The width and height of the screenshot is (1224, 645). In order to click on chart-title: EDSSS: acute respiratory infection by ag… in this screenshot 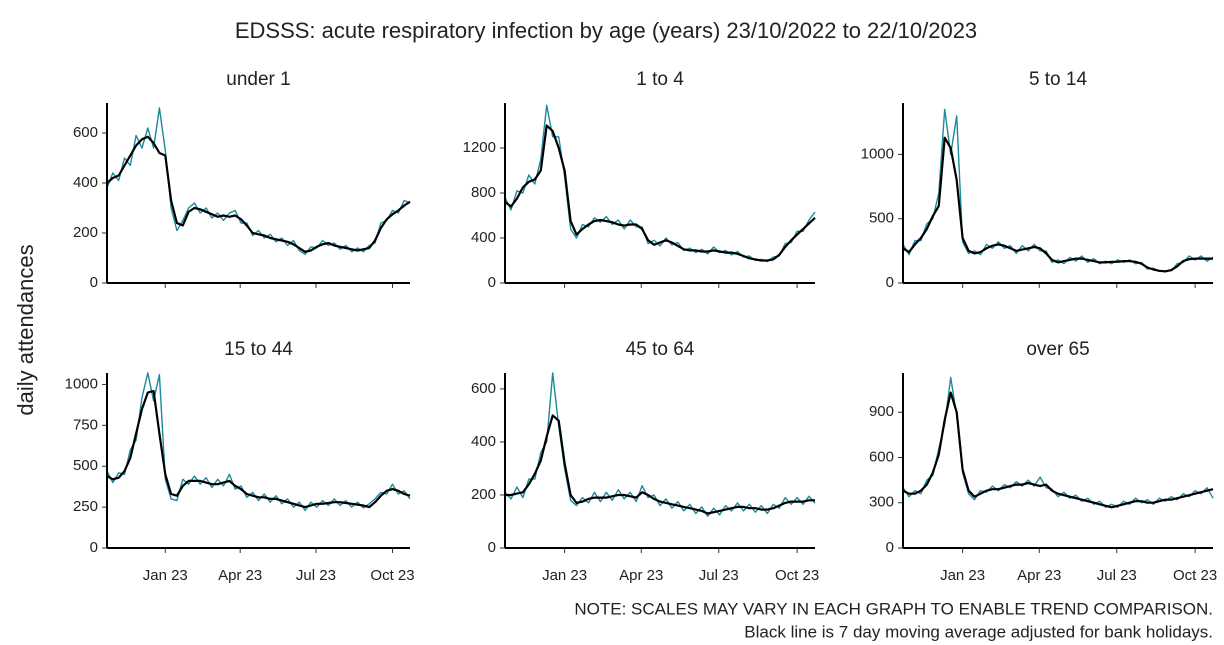, I will do `click(606, 30)`.